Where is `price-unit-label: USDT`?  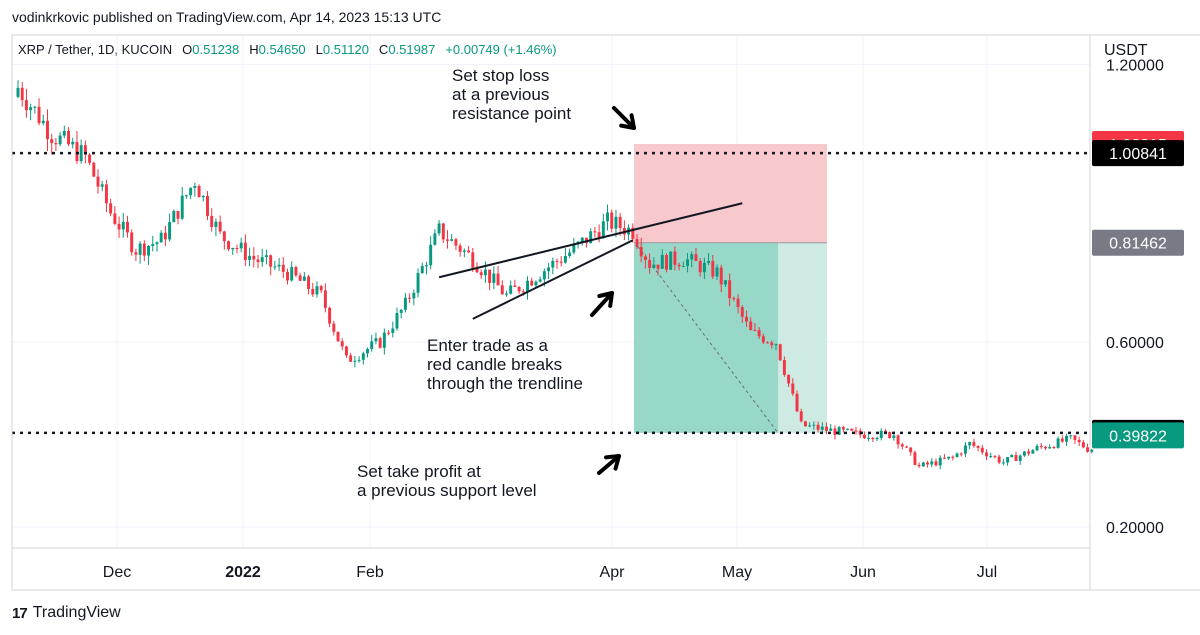
price-unit-label: USDT is located at coordinates (1126, 50).